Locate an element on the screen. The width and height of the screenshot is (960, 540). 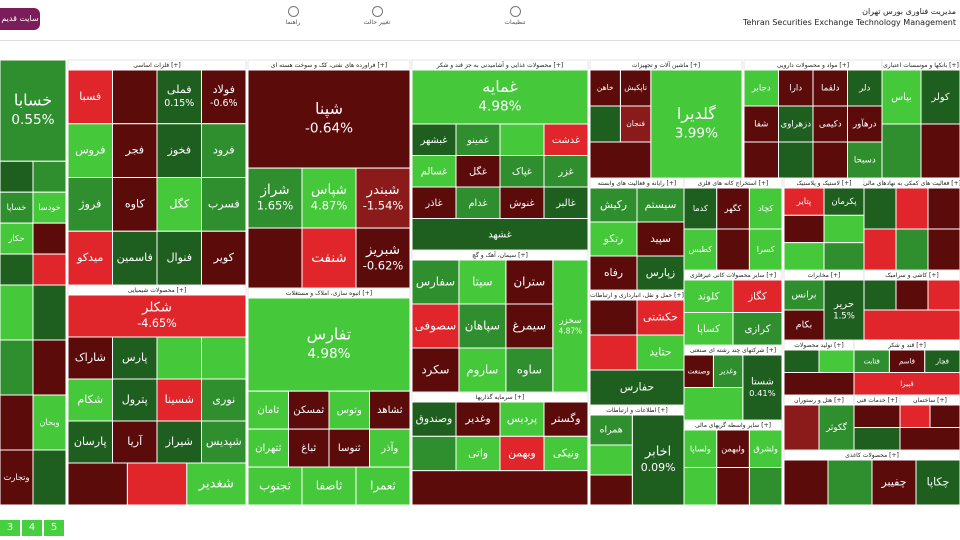
stock-tile: کدما is located at coordinates (700, 208).